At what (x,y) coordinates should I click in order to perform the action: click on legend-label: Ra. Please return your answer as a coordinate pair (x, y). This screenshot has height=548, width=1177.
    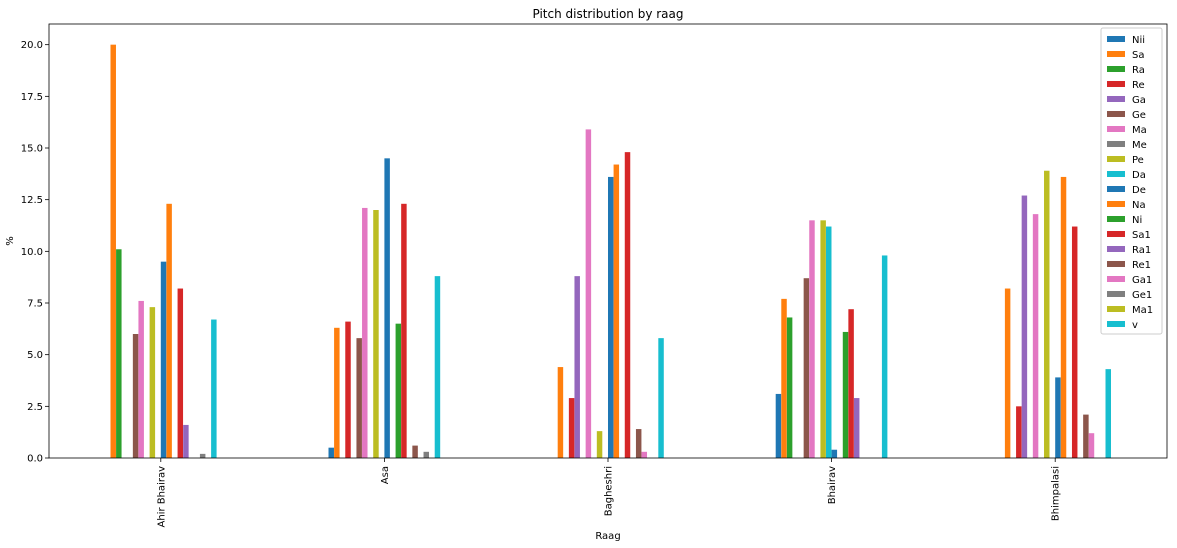
    Looking at the image, I should click on (1138, 70).